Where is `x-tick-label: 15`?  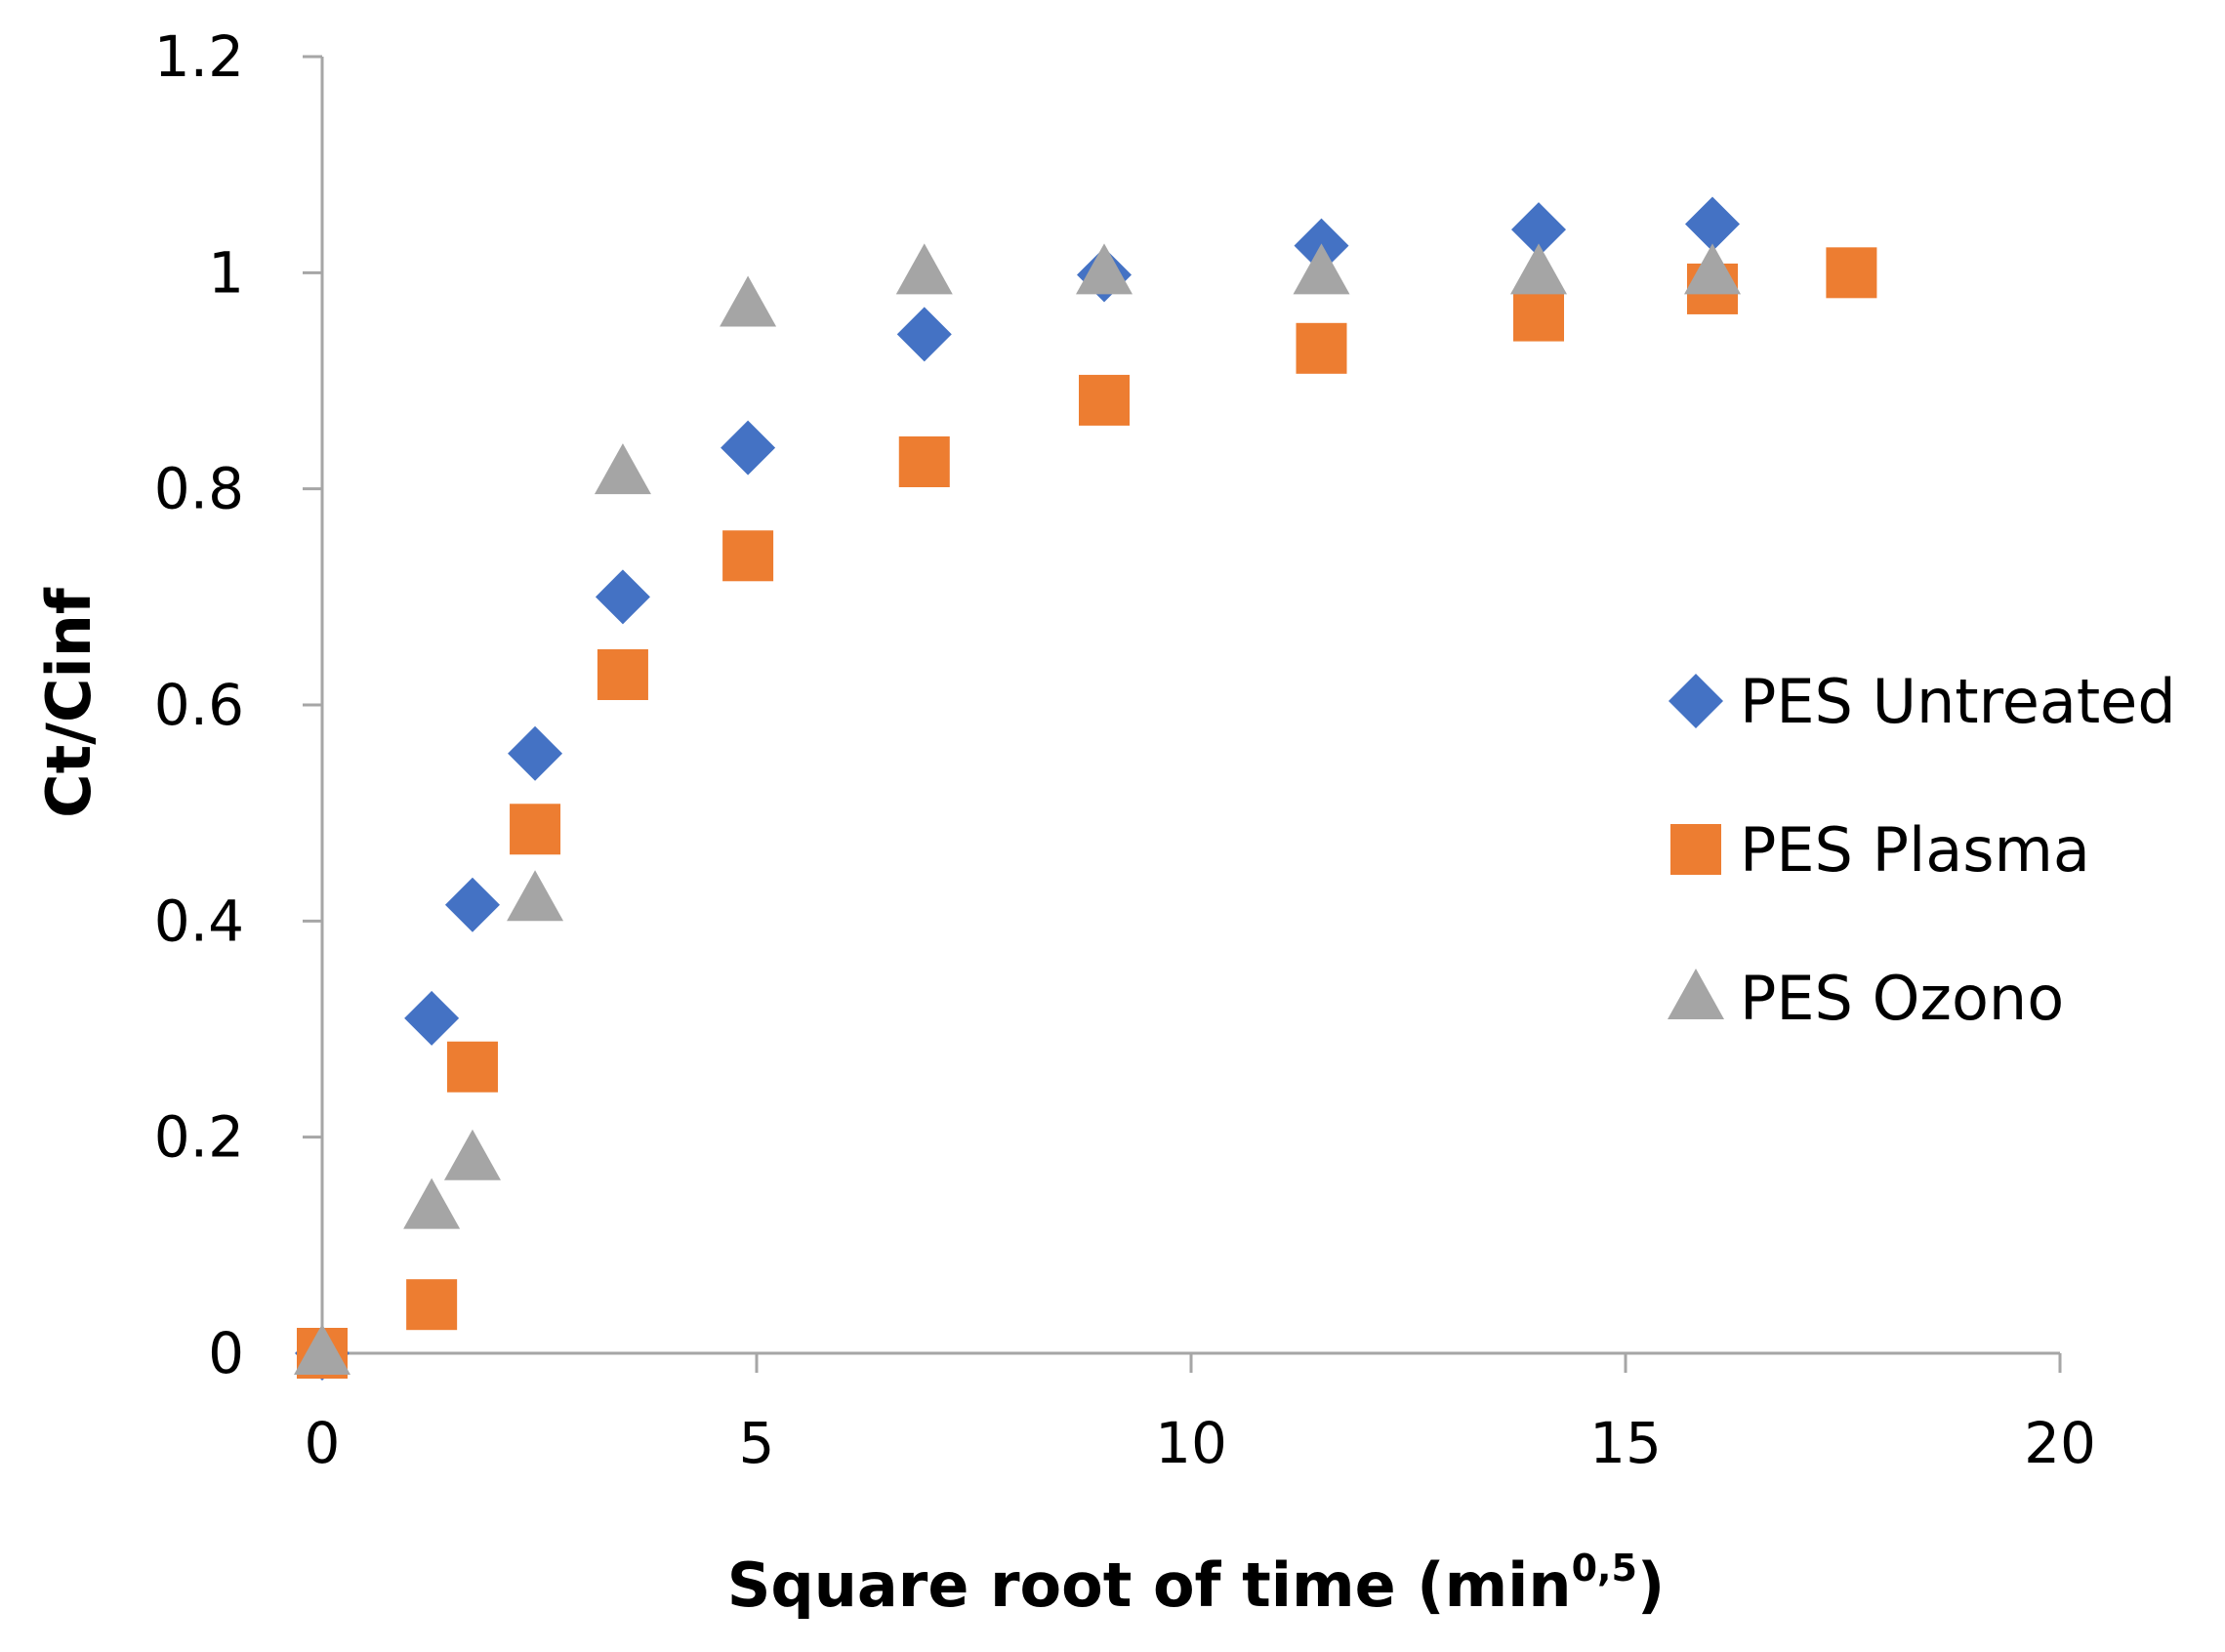
x-tick-label: 15 is located at coordinates (1625, 1443).